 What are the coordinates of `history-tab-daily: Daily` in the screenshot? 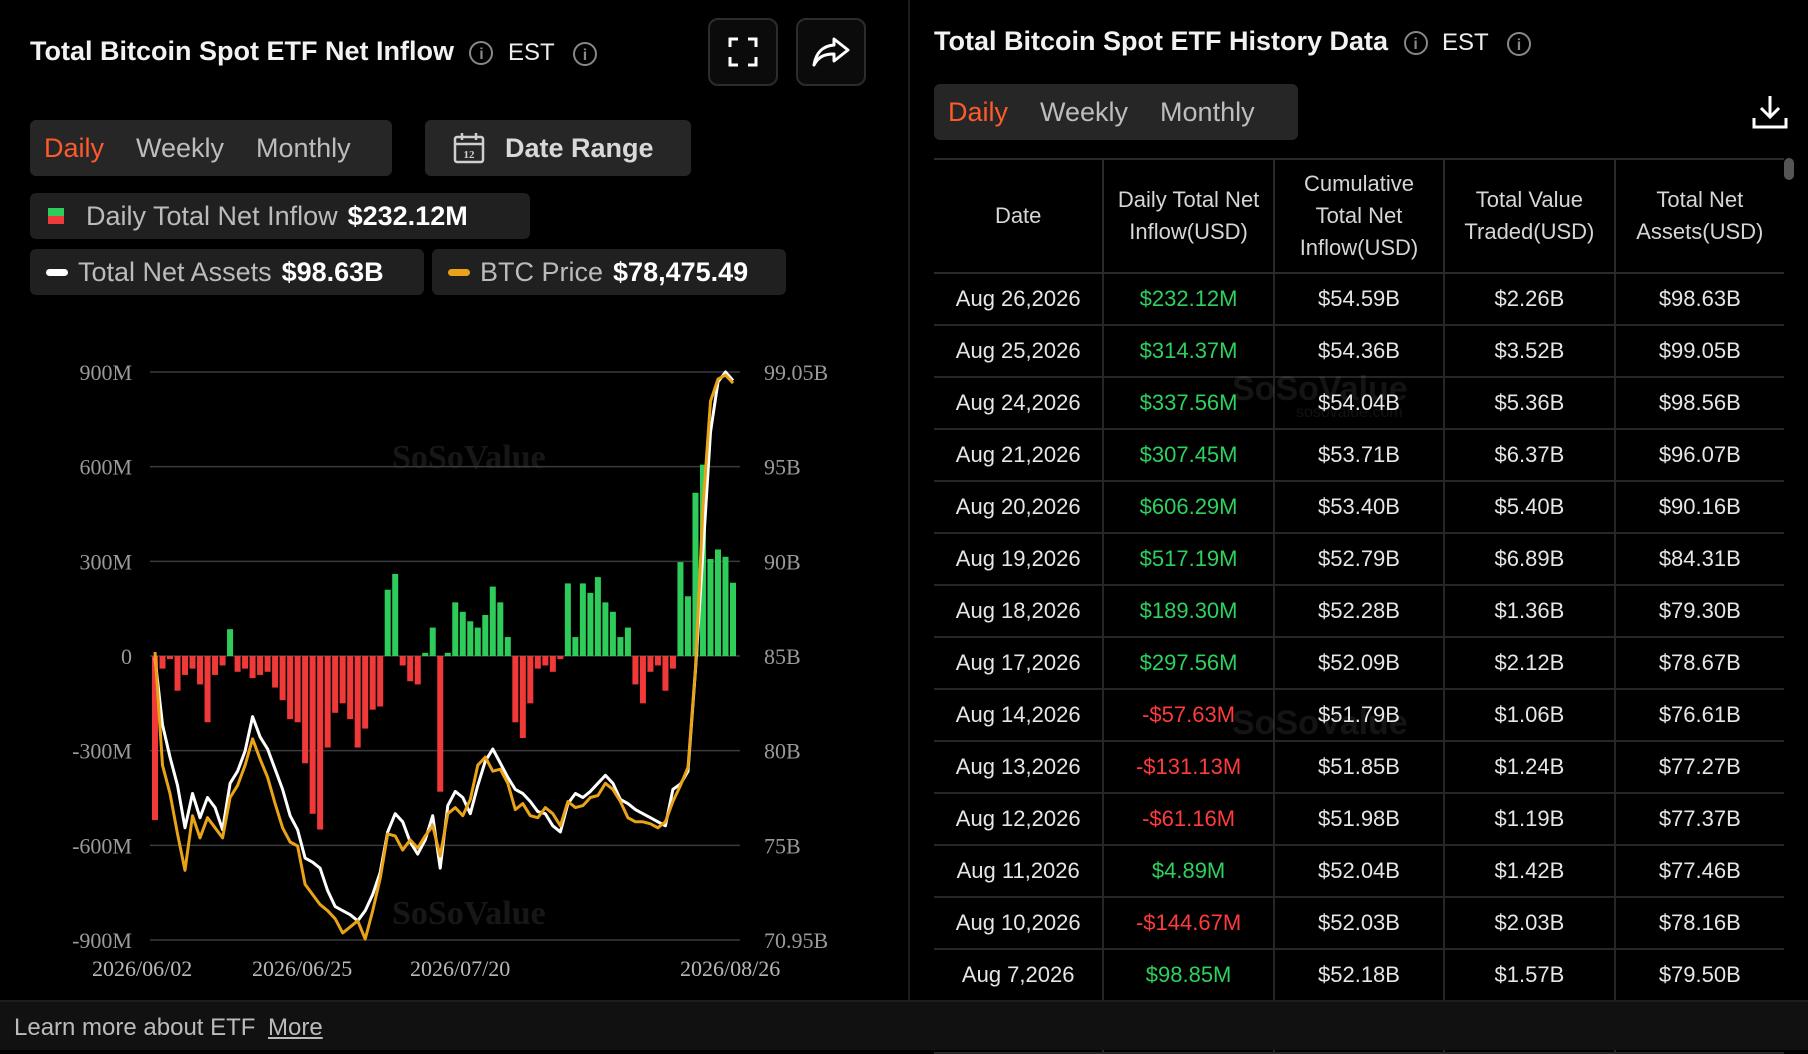 It's located at (978, 111).